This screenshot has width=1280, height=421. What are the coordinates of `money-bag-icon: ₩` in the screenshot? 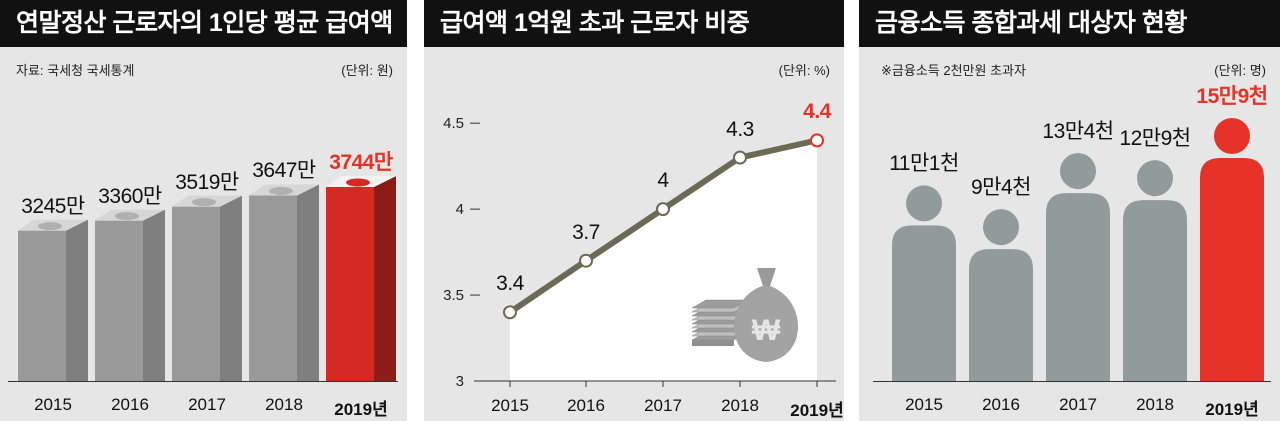 It's located at (766, 315).